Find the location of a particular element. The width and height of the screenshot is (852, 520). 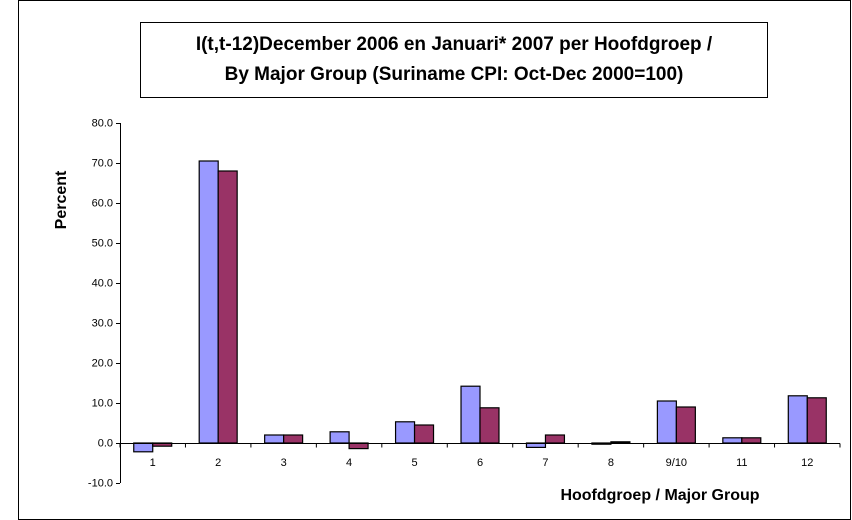

y-tick-label: 40.0 is located at coordinates (102, 283).